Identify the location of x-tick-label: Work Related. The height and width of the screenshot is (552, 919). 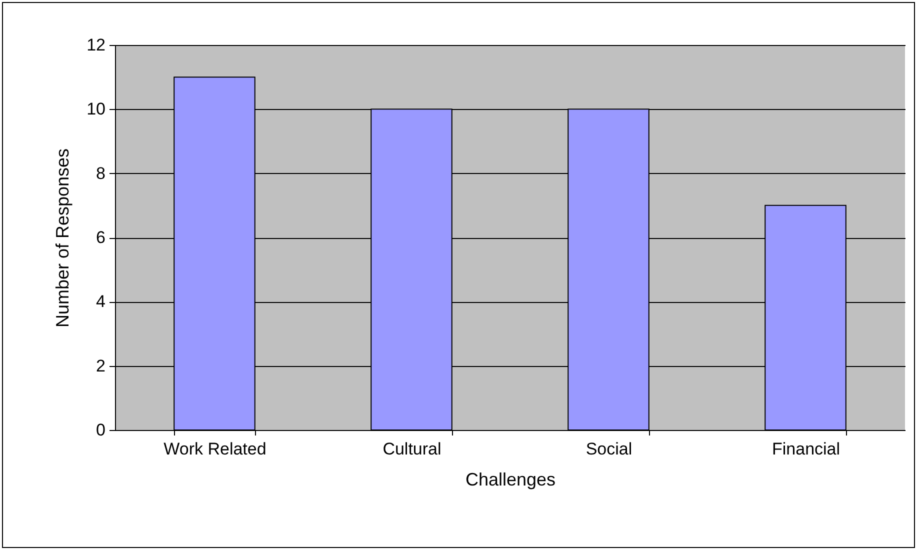
(215, 449).